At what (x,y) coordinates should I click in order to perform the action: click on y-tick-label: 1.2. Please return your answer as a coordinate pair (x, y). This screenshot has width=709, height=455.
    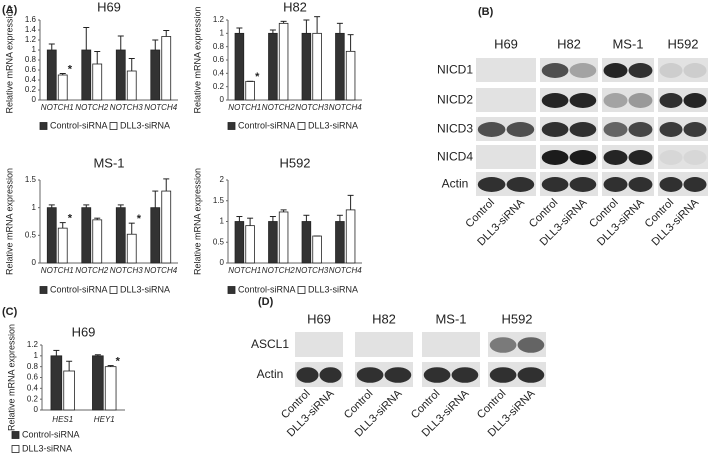
    Looking at the image, I should click on (33, 344).